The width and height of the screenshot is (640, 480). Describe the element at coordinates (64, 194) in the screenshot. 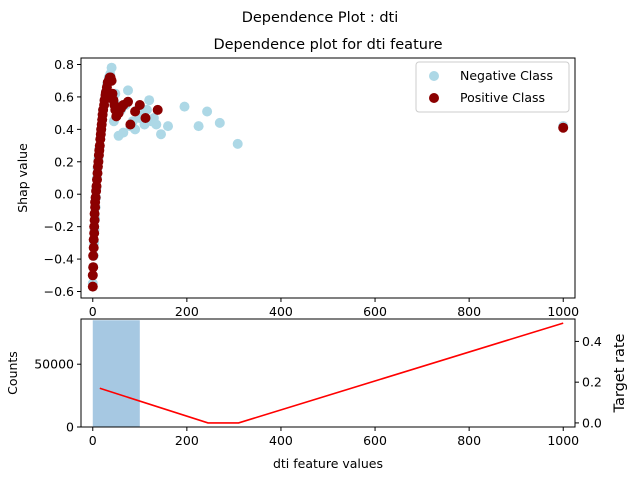

I see `scatter-y-tick-label: 0.0` at that location.